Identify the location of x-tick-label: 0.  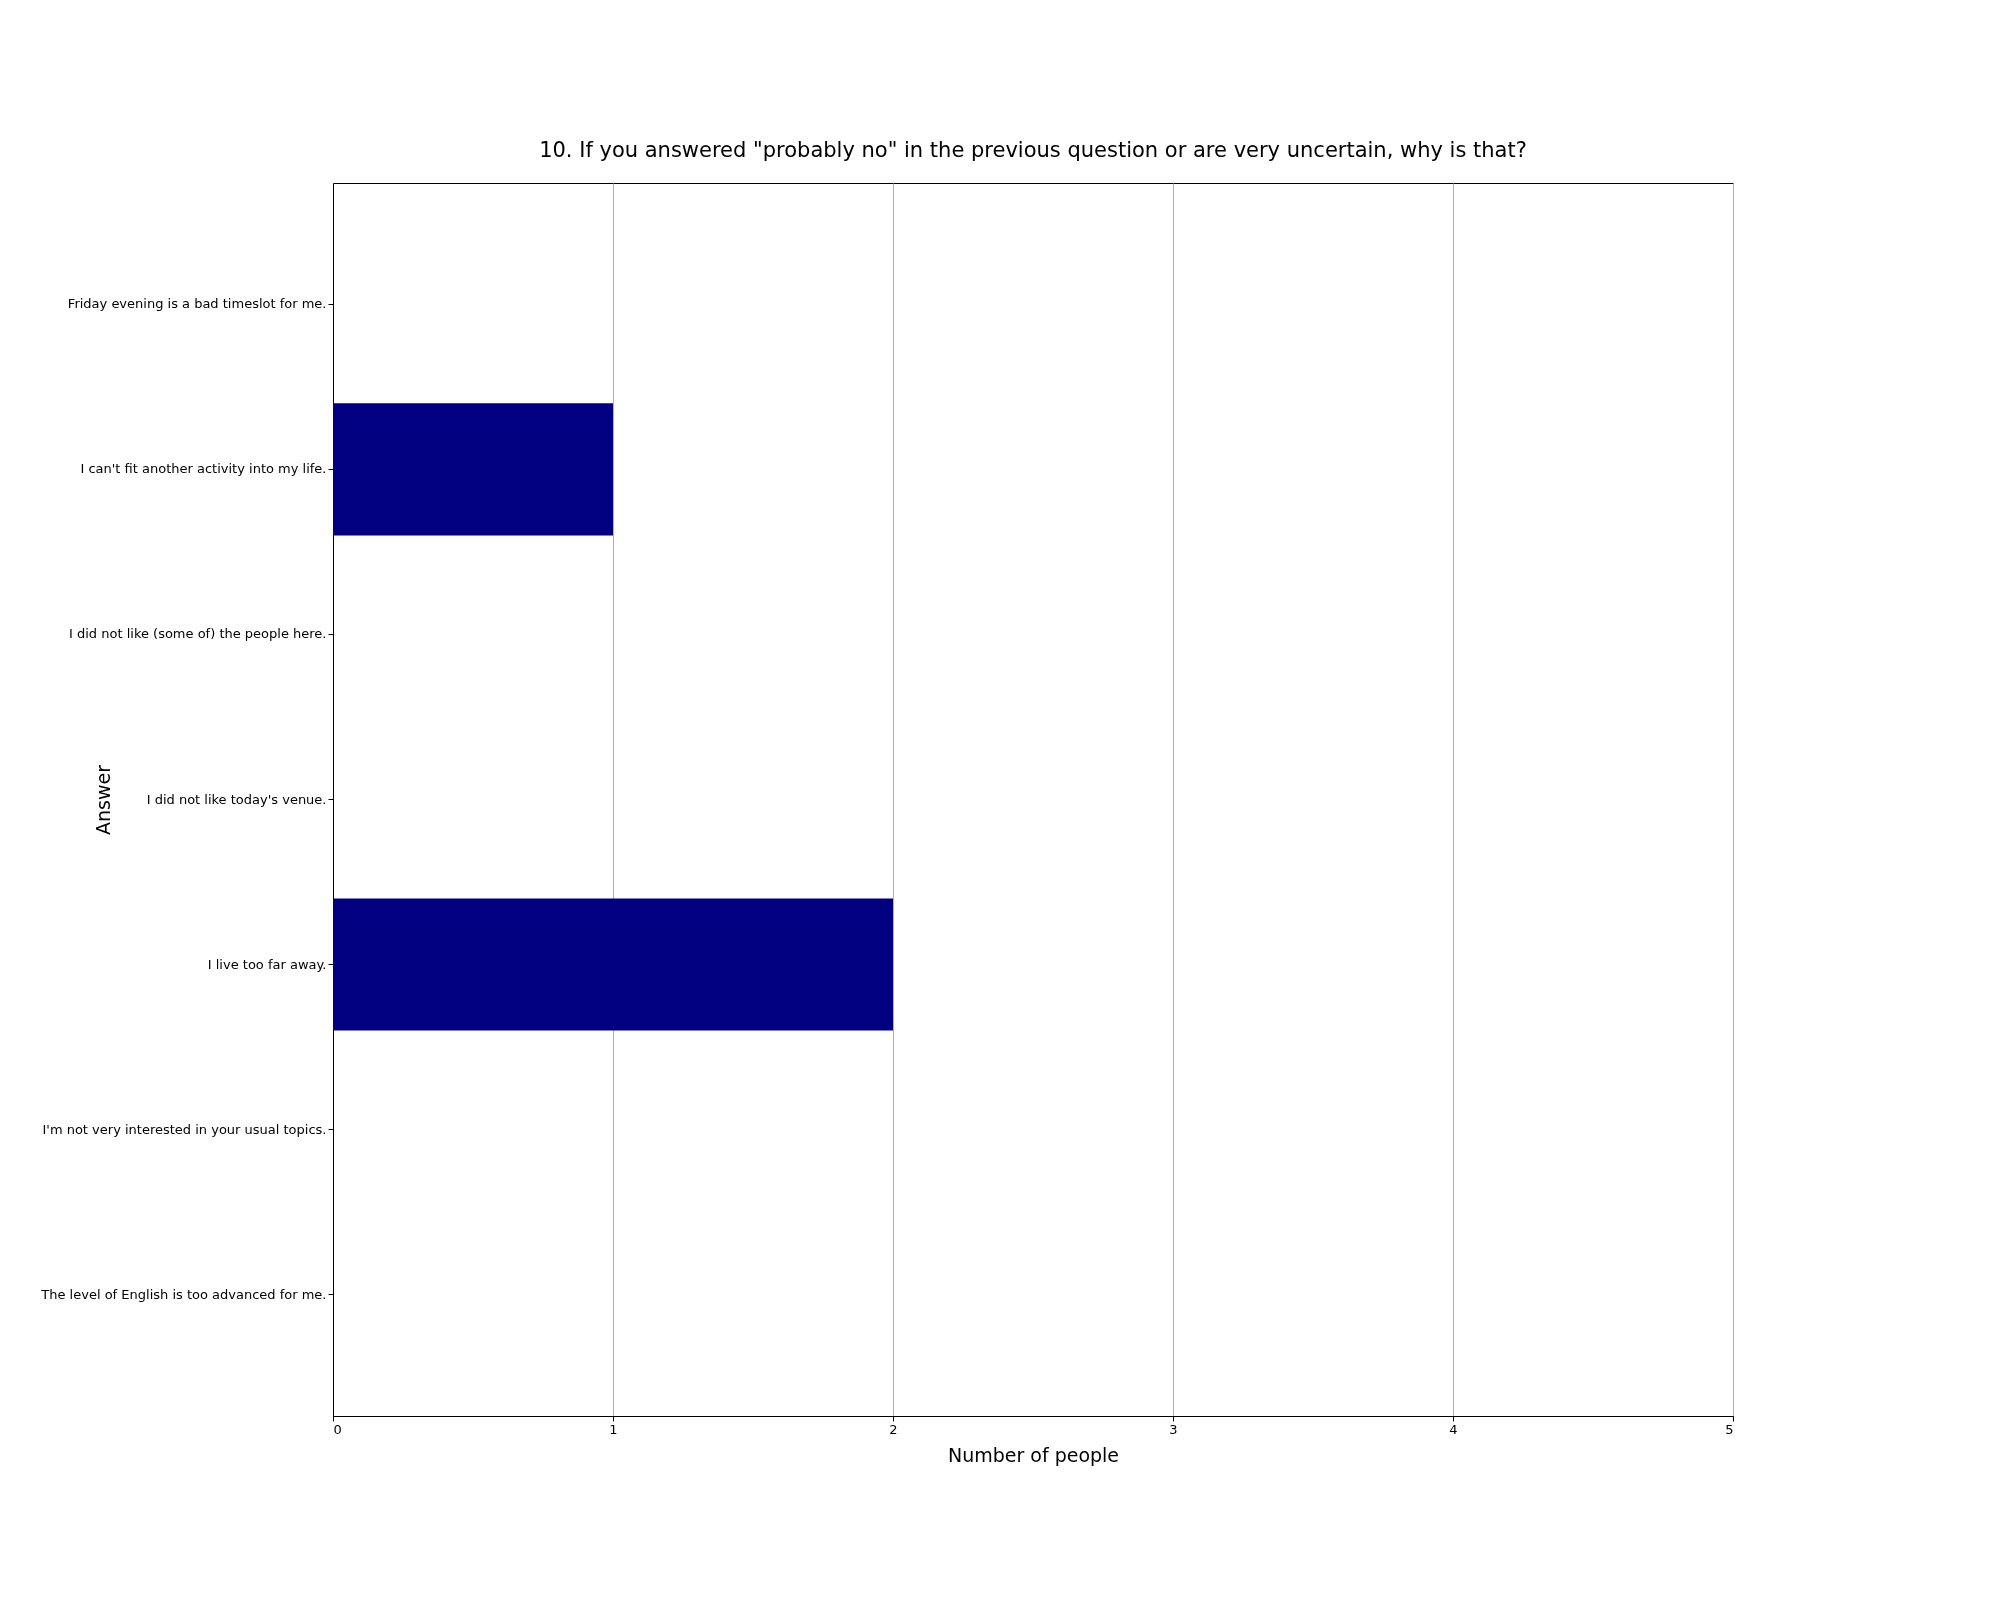
(337, 1429).